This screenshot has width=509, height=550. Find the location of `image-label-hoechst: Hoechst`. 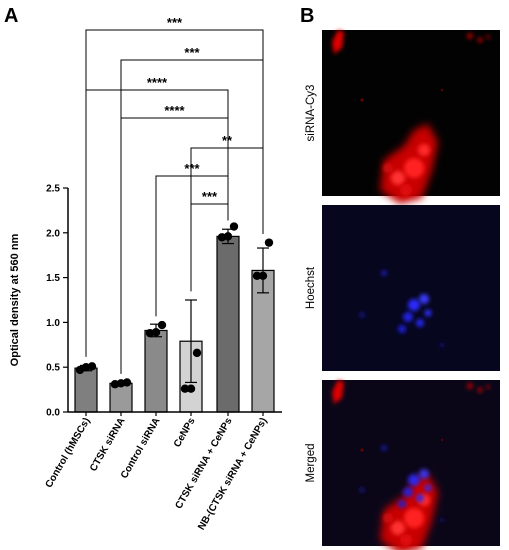

image-label-hoechst: Hoechst is located at coordinates (311, 287).